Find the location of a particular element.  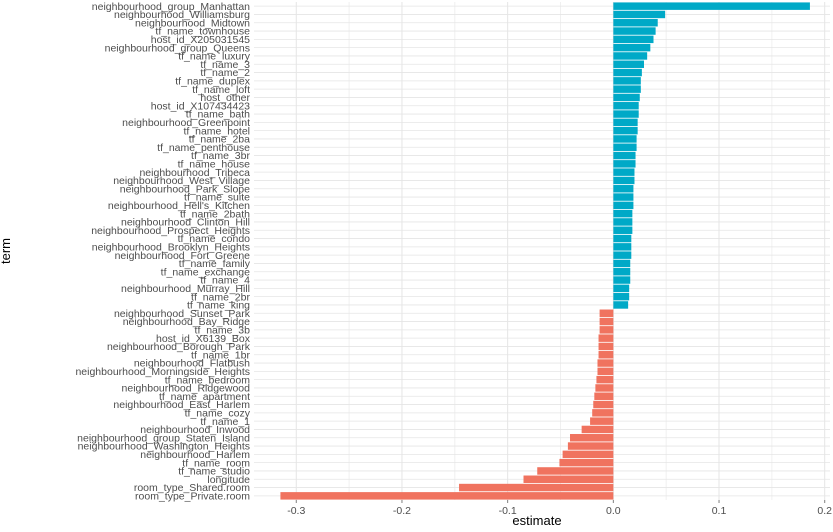

y-tick-label: host_id_X6139_Box is located at coordinates (203, 339).